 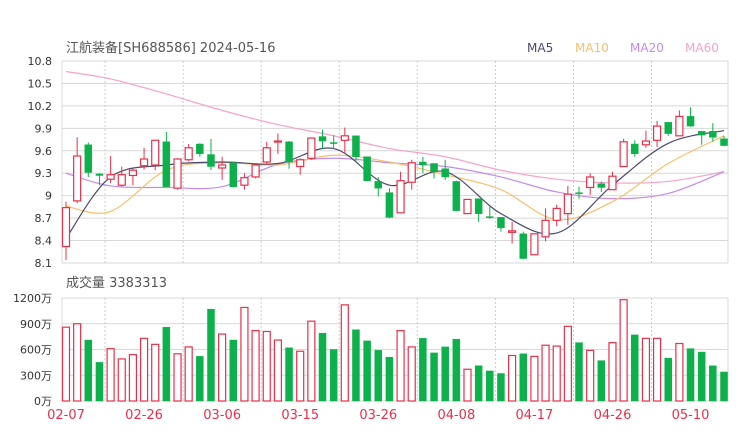 I want to click on date-label: 04-26, so click(x=613, y=415).